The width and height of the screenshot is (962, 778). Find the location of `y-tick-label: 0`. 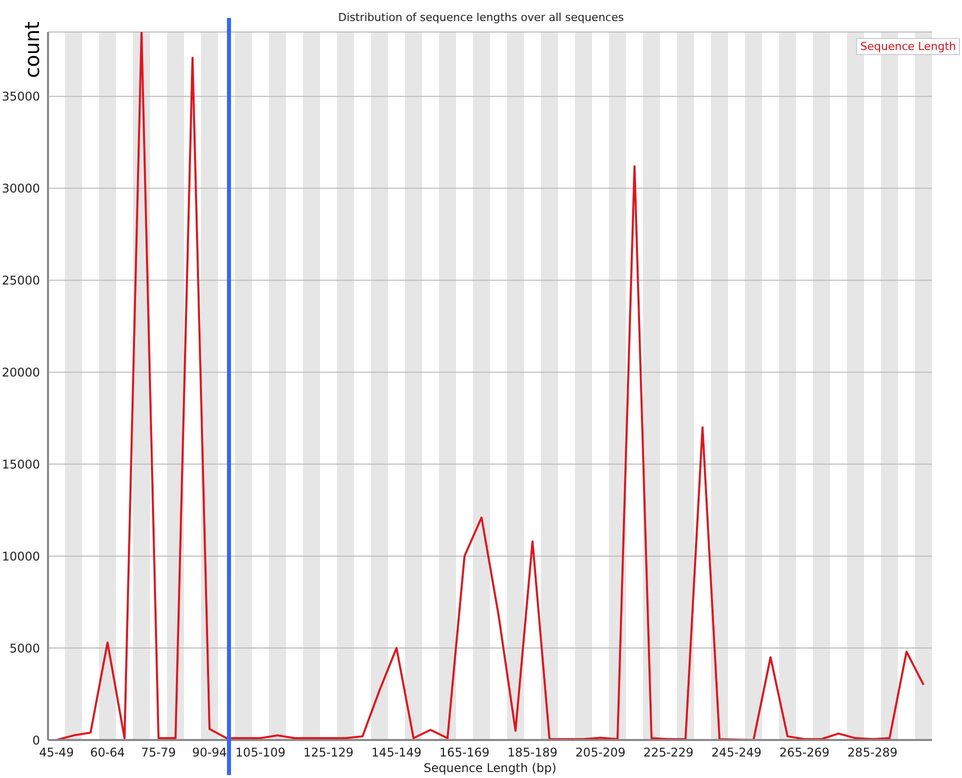

y-tick-label: 0 is located at coordinates (36, 740).